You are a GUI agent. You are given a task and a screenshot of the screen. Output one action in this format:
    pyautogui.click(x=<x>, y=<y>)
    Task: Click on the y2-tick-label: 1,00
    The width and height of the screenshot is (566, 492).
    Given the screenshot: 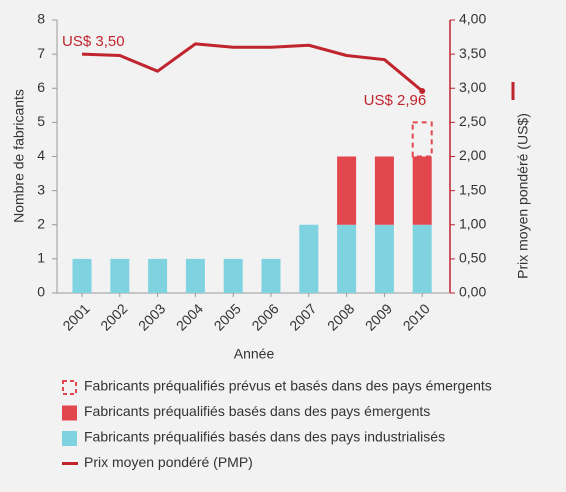 What is the action you would take?
    pyautogui.click(x=472, y=223)
    